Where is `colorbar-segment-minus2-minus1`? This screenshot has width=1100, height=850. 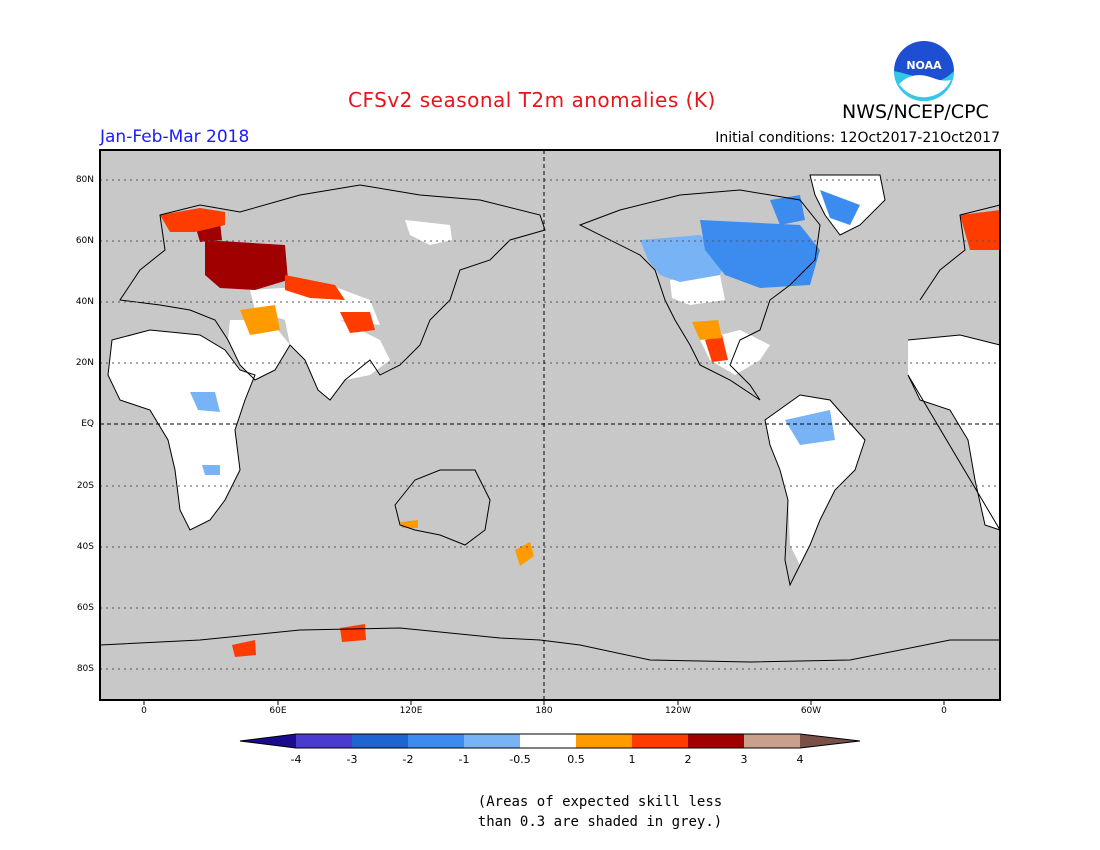
colorbar-segment-minus2-minus1 is located at coordinates (436, 741).